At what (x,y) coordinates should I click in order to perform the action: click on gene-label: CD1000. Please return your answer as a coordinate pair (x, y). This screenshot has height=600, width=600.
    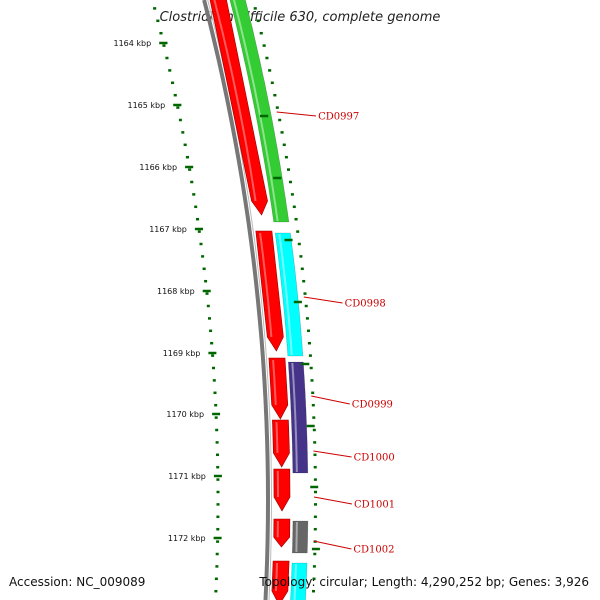
    Looking at the image, I should click on (374, 458).